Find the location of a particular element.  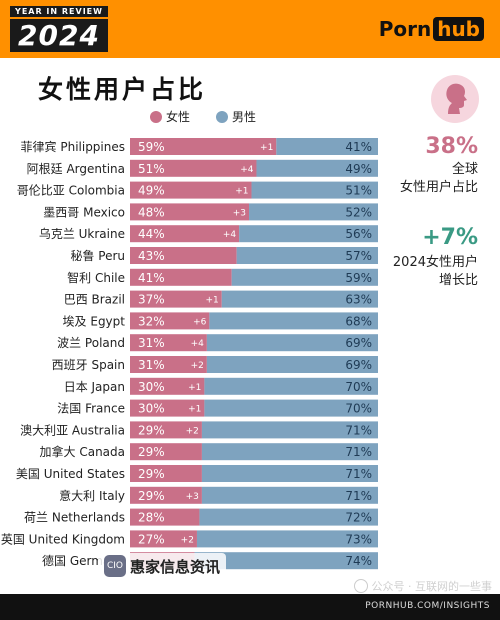

category-label: 巴西 Brazil is located at coordinates (94, 300).